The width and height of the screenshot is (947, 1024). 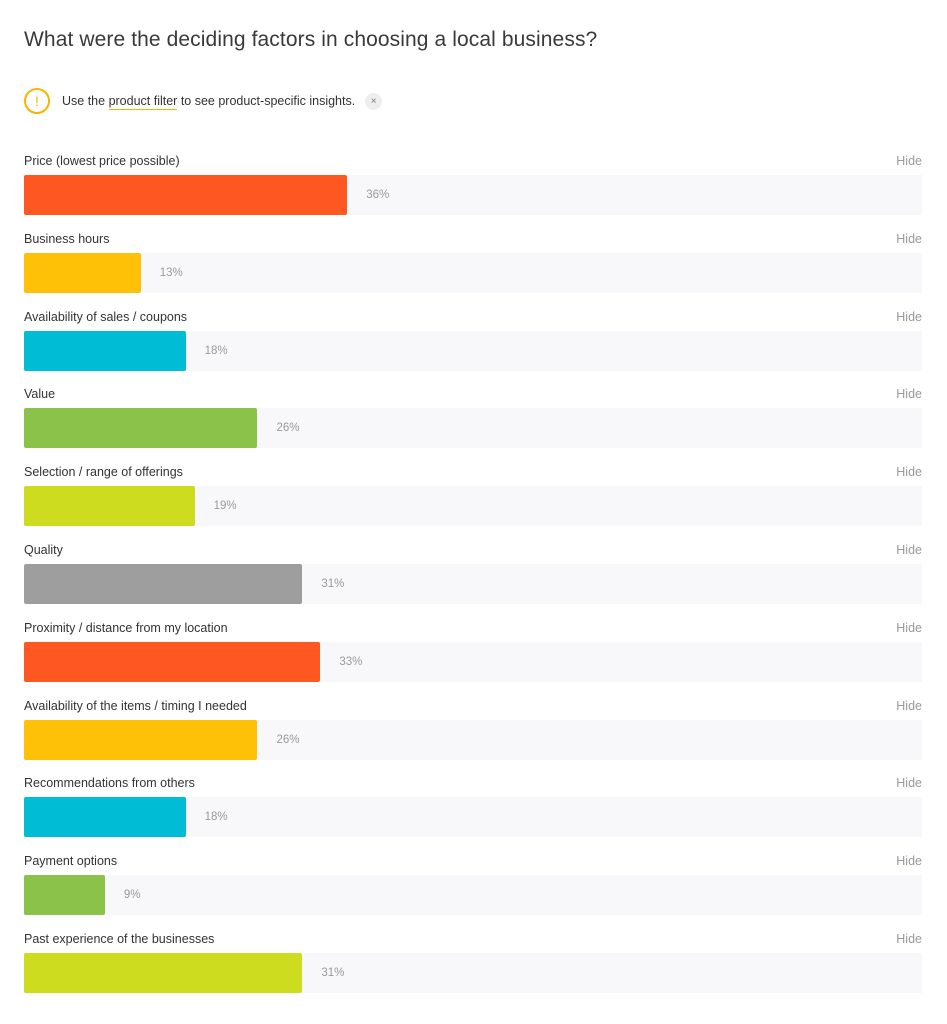 What do you see at coordinates (473, 272) in the screenshot?
I see `bar-track: 13%` at bounding box center [473, 272].